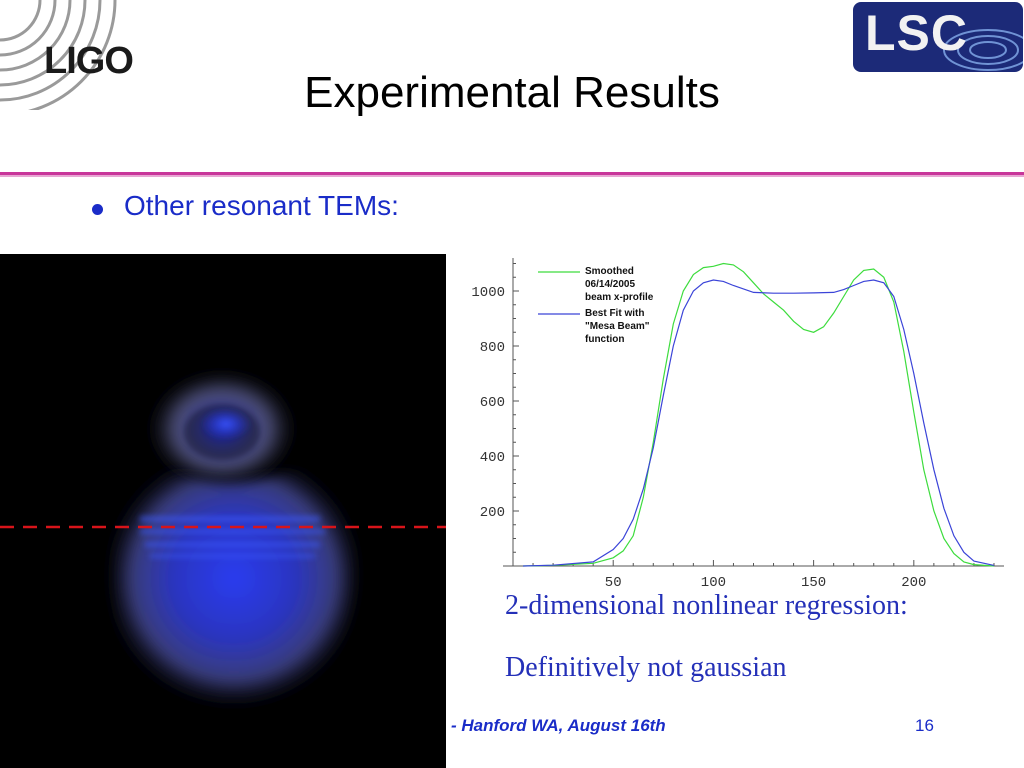 The height and width of the screenshot is (768, 1024). Describe the element at coordinates (913, 583) in the screenshot. I see `x-tick-label: 200` at that location.